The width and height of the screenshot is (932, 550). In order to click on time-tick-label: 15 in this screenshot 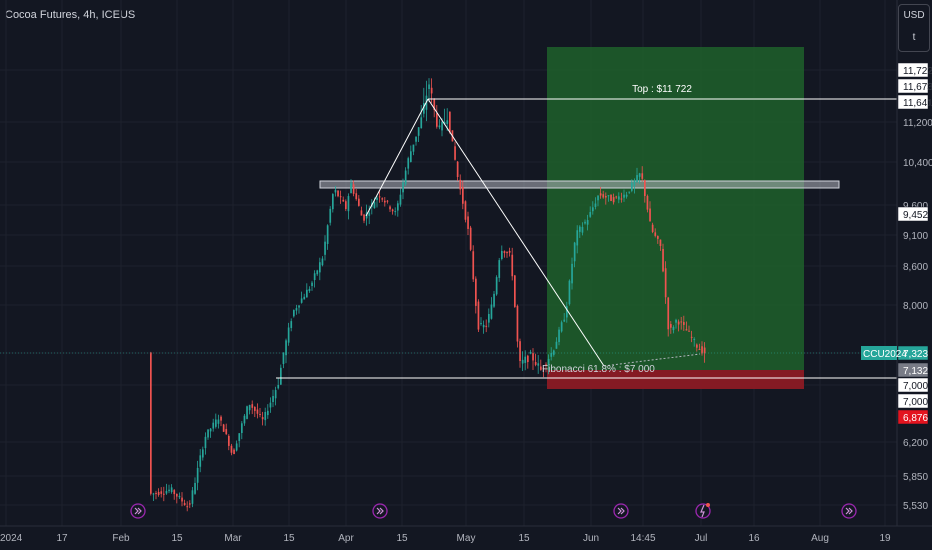, I will do `click(289, 538)`.